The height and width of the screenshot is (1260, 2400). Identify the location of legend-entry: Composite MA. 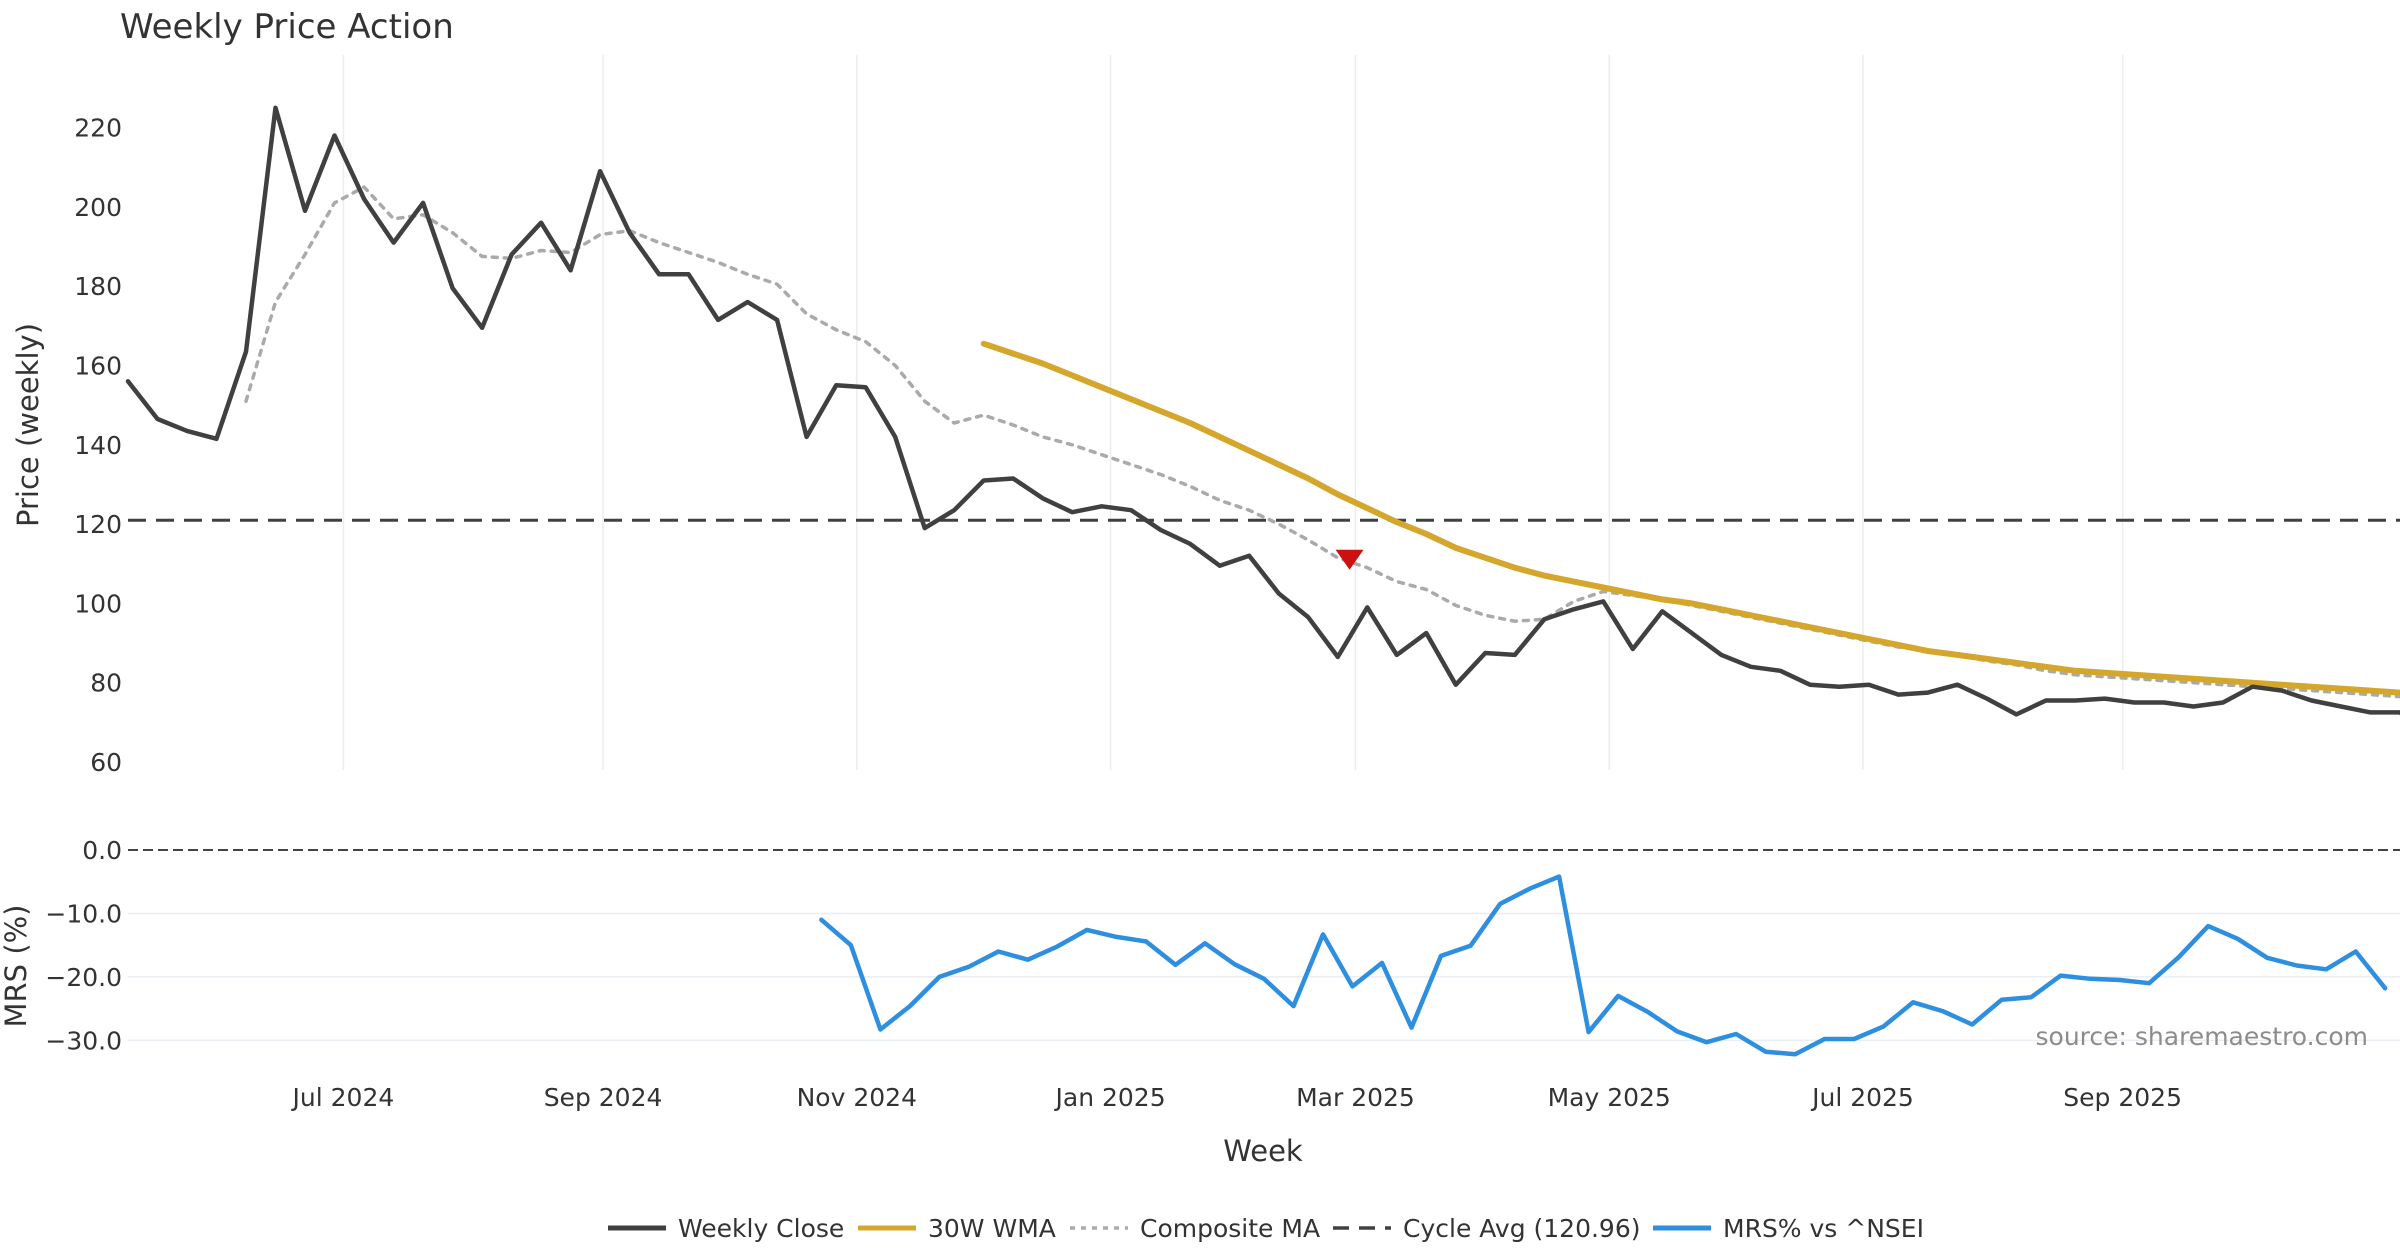
(1195, 1228).